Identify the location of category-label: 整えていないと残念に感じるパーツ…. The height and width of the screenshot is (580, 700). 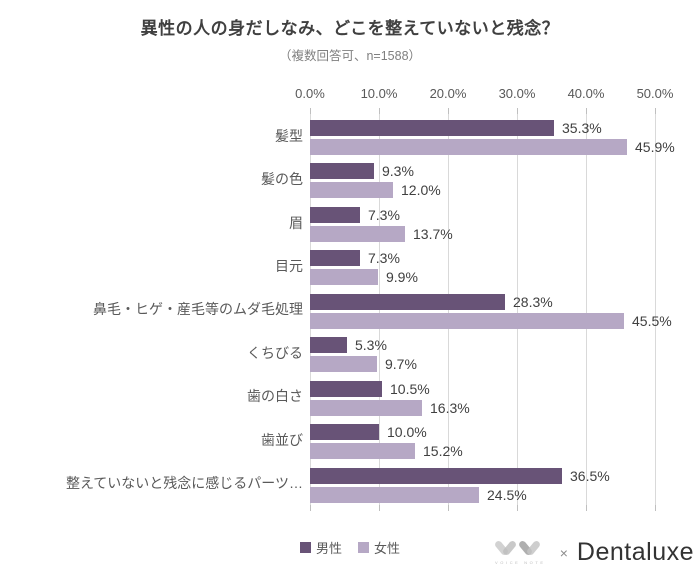
(184, 483).